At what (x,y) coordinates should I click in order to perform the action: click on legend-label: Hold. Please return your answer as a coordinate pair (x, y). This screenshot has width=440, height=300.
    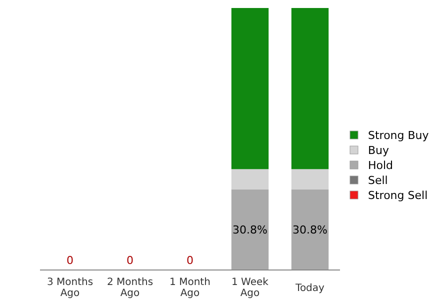
    Looking at the image, I should click on (381, 165).